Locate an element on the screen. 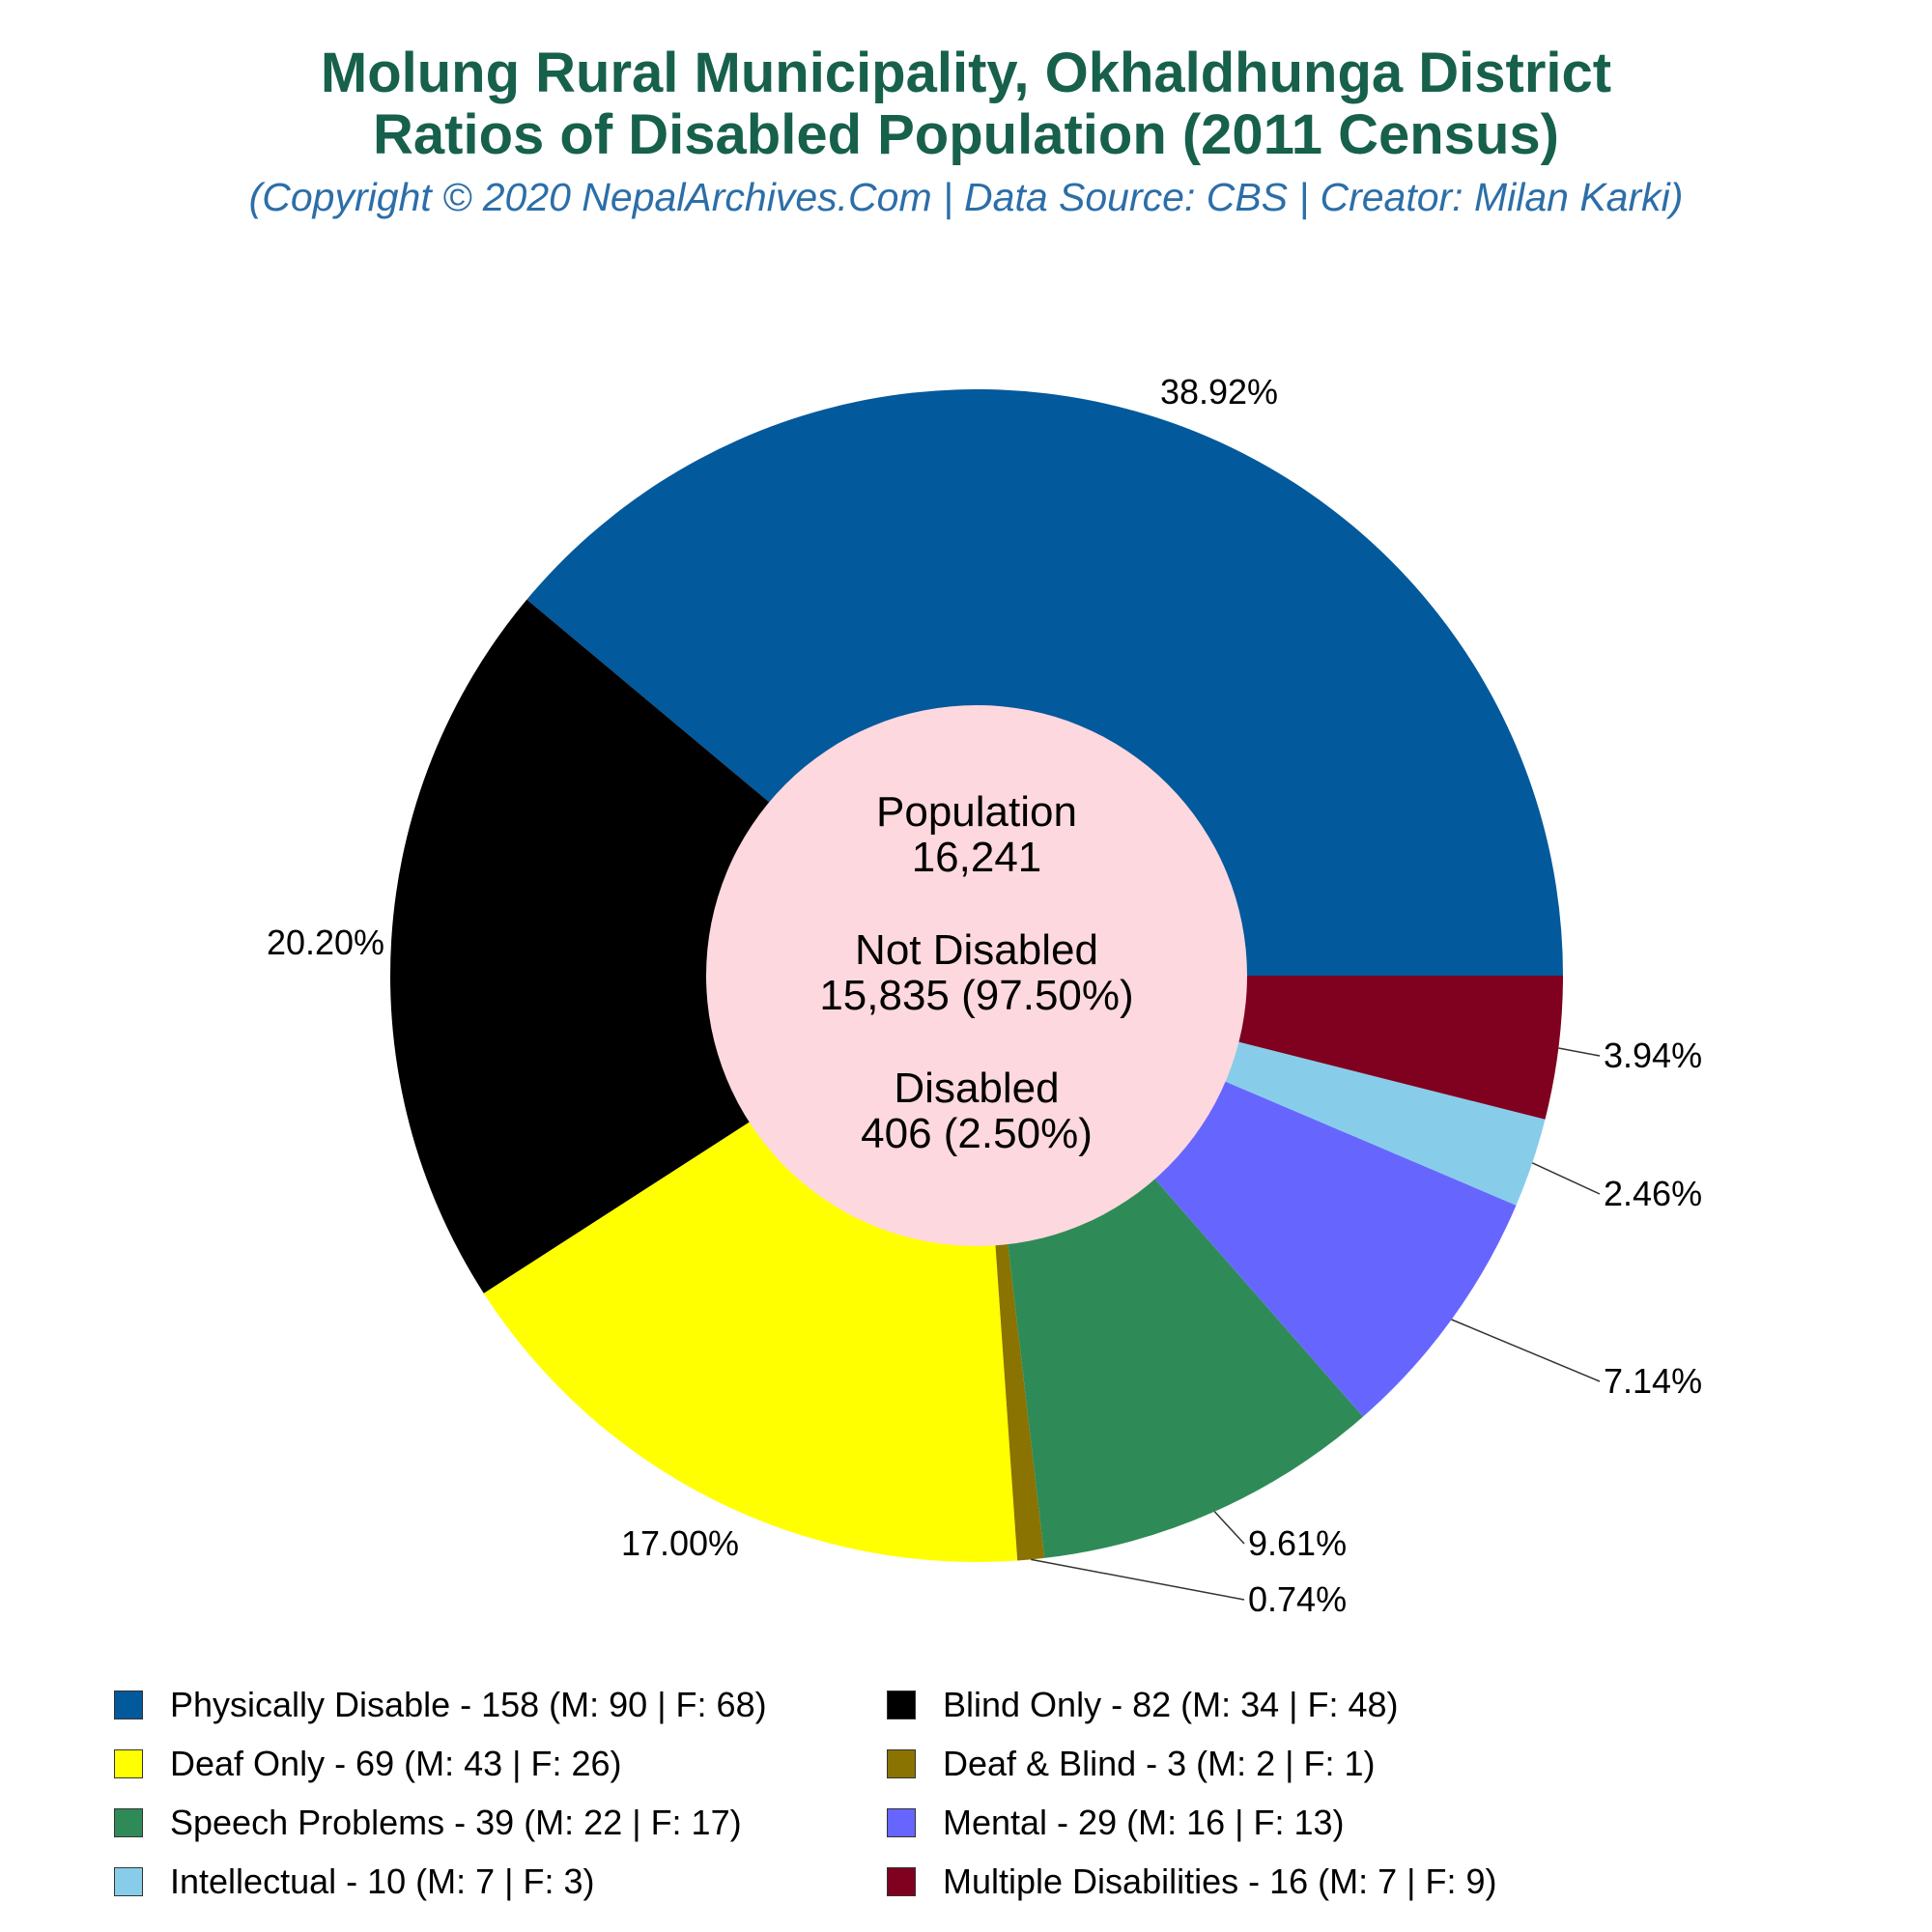 The image size is (1932, 1932). legend-label: Speech Problems - 39 (M: 22 | F: 17) is located at coordinates (456, 1822).